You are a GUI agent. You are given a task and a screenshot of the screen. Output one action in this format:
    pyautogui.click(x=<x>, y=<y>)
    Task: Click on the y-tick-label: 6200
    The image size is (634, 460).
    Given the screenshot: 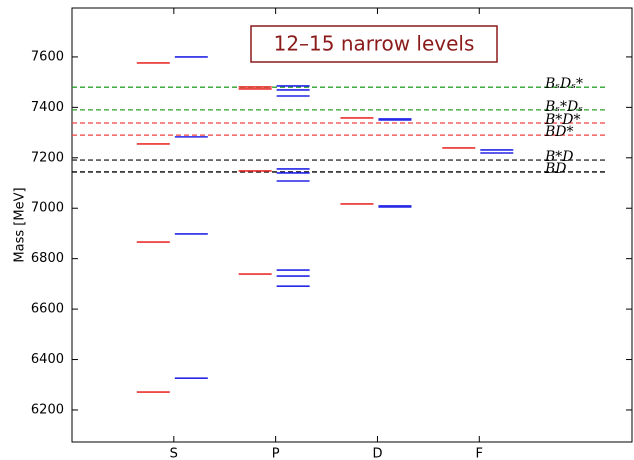 What is the action you would take?
    pyautogui.click(x=47, y=409)
    